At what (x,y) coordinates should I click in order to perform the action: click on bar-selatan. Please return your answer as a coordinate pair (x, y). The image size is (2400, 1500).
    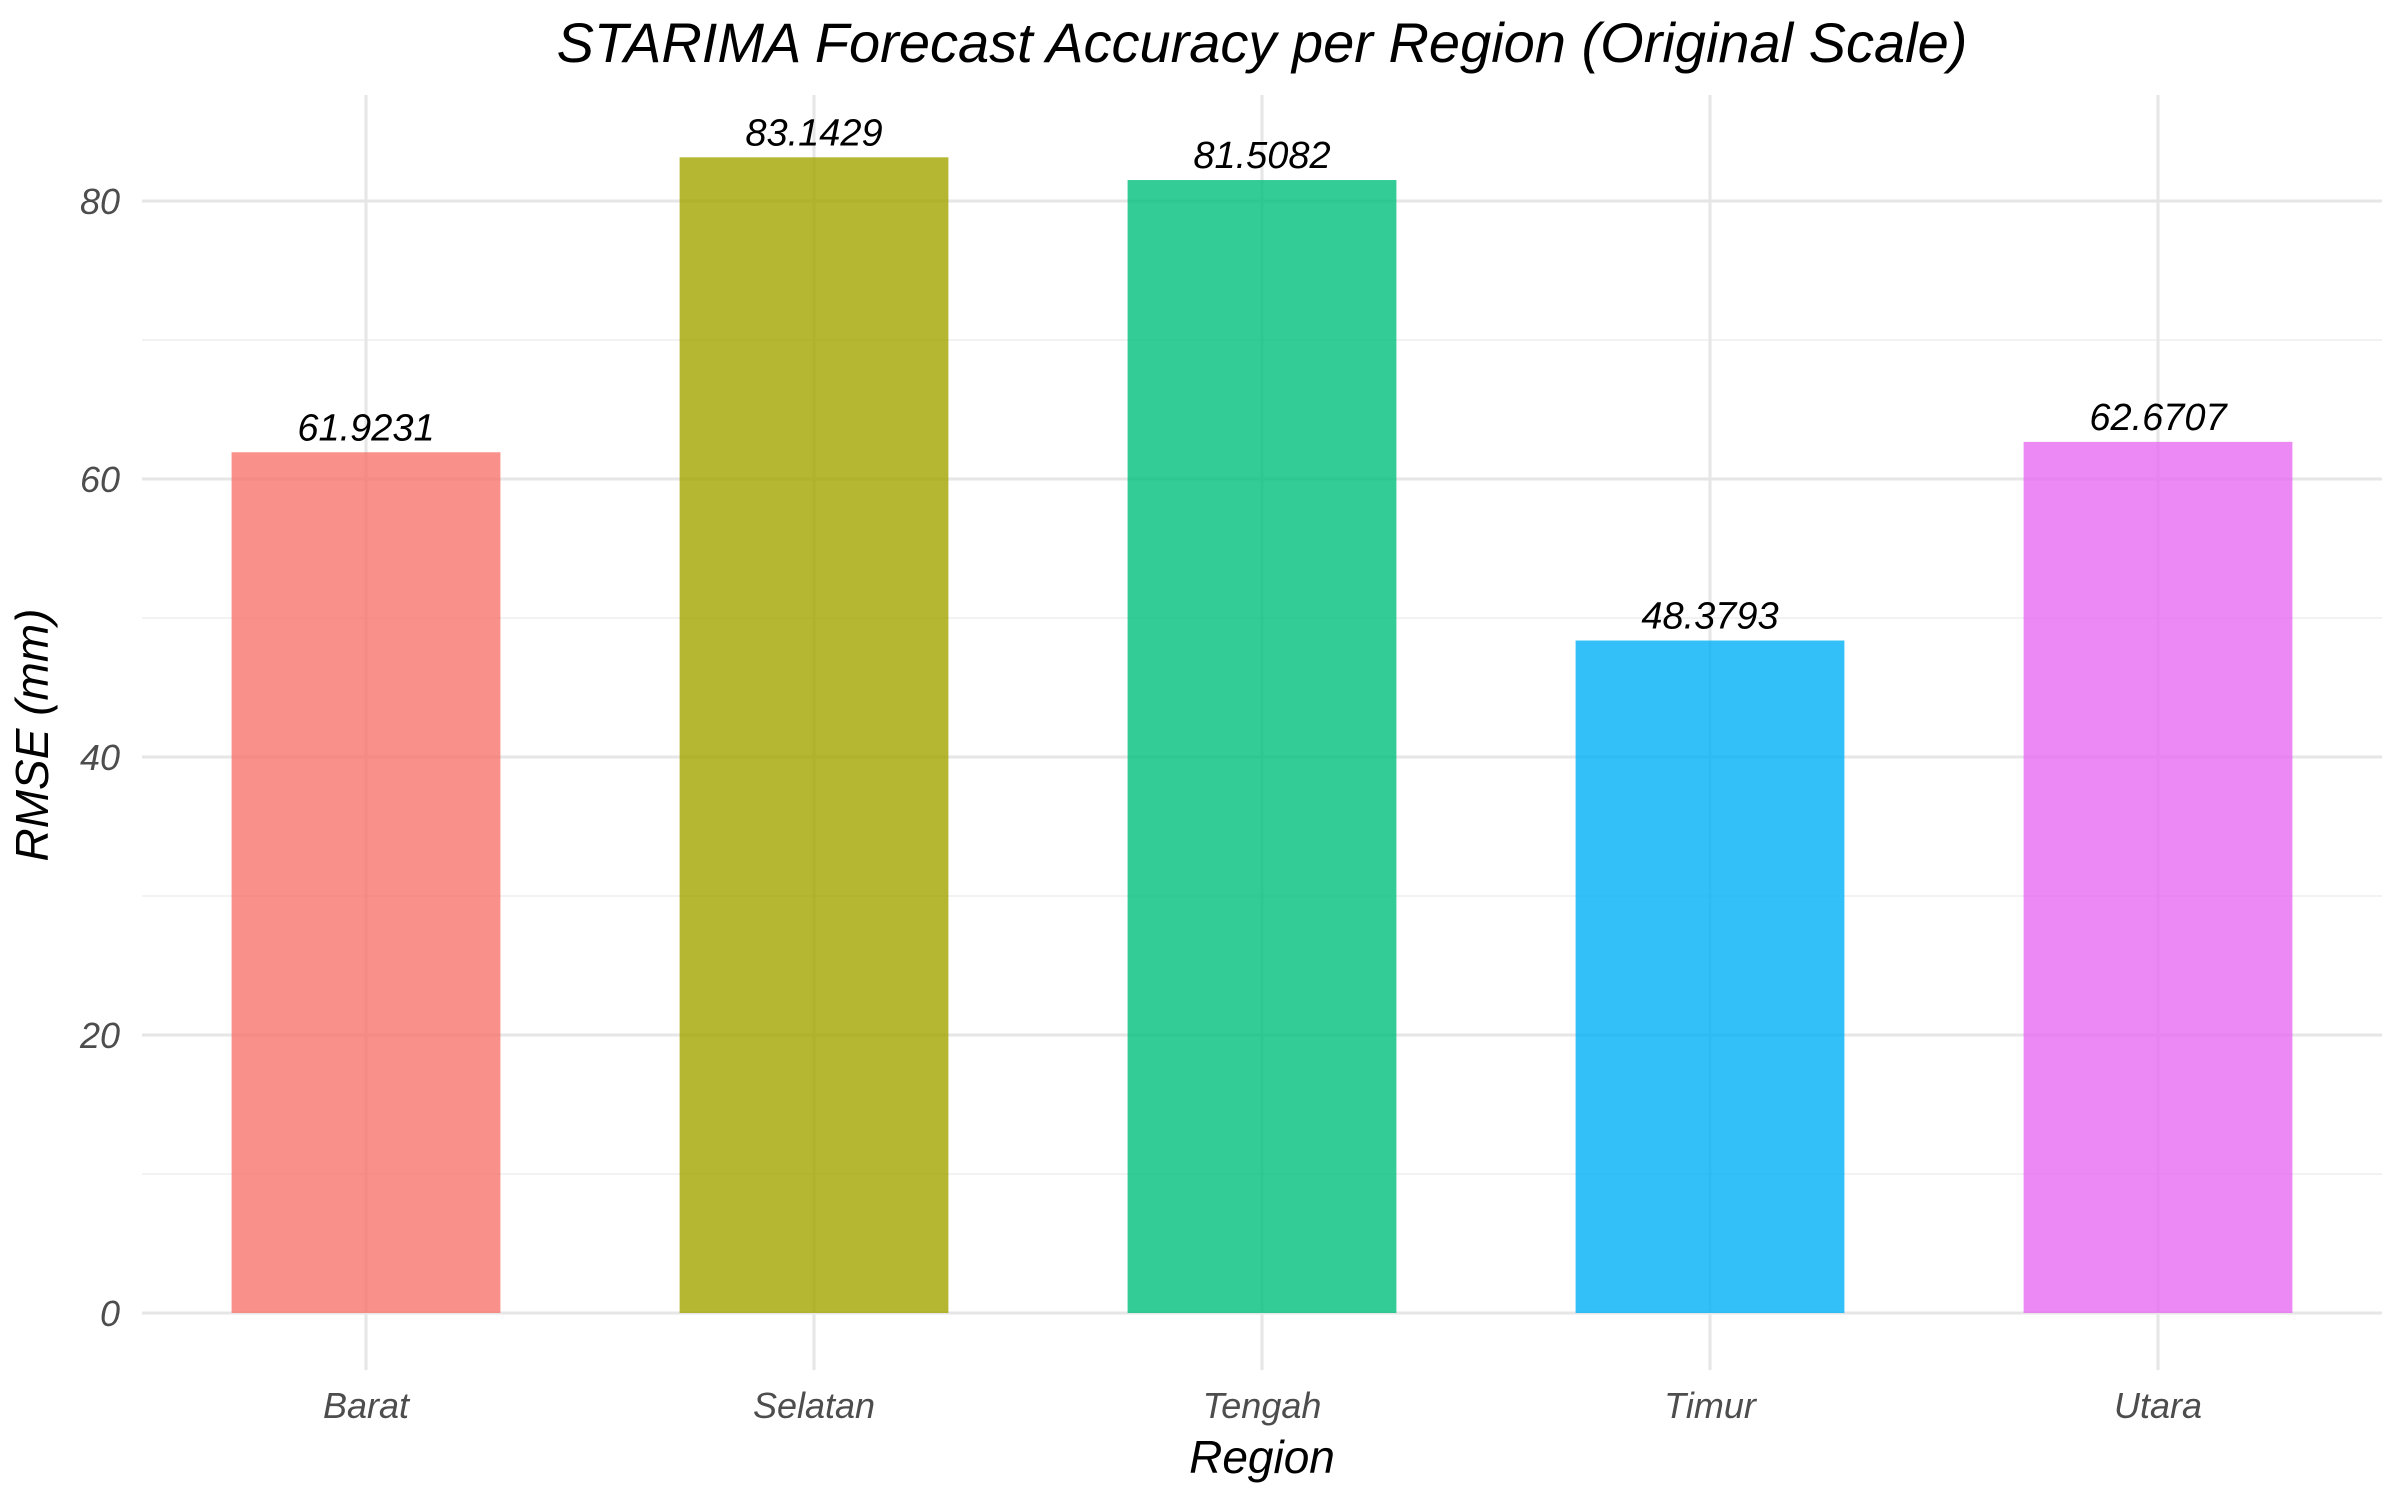
    Looking at the image, I should click on (814, 735).